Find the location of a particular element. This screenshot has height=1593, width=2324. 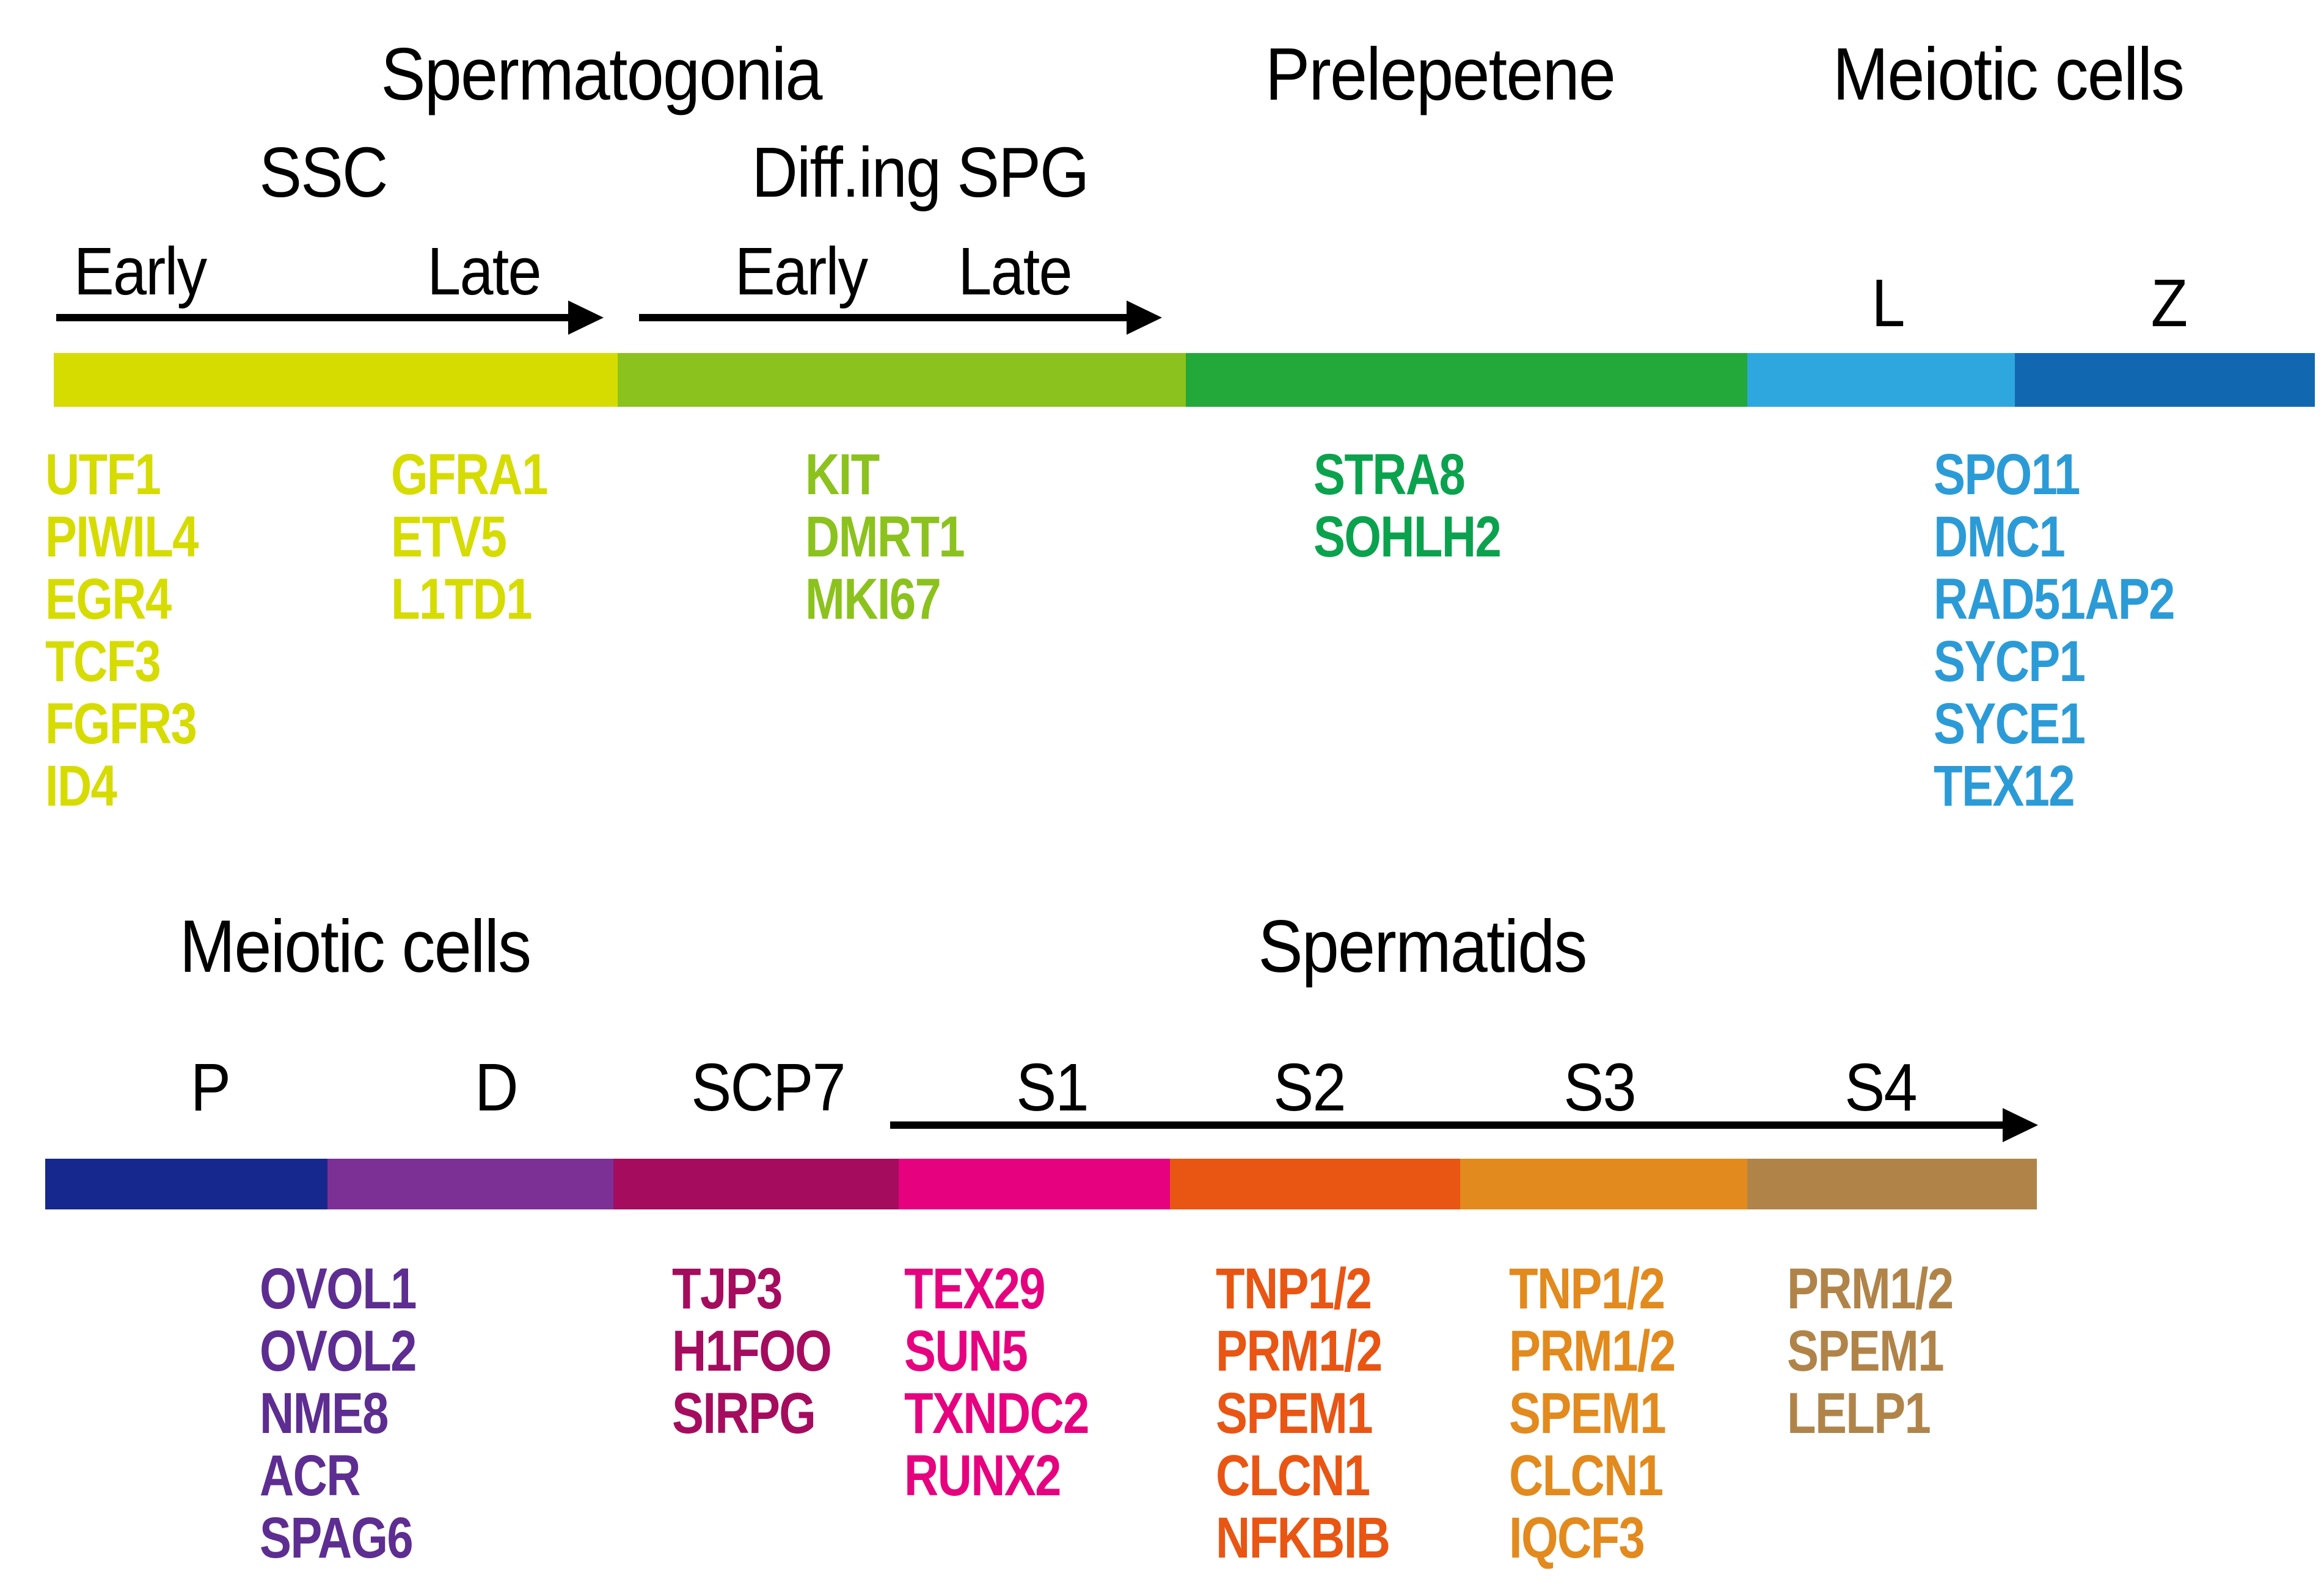

bar-segment-s1 is located at coordinates (1034, 1184).